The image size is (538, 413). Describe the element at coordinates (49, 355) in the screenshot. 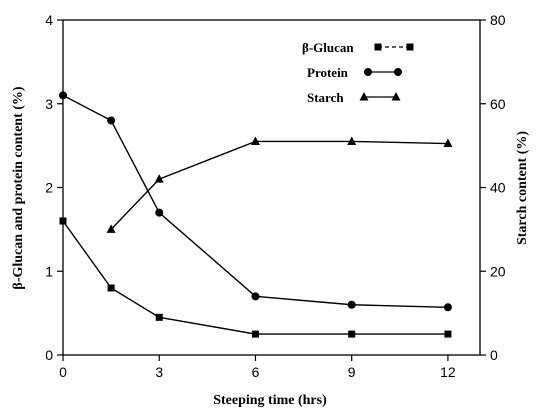

I see `left-y-tick-label: 0` at that location.